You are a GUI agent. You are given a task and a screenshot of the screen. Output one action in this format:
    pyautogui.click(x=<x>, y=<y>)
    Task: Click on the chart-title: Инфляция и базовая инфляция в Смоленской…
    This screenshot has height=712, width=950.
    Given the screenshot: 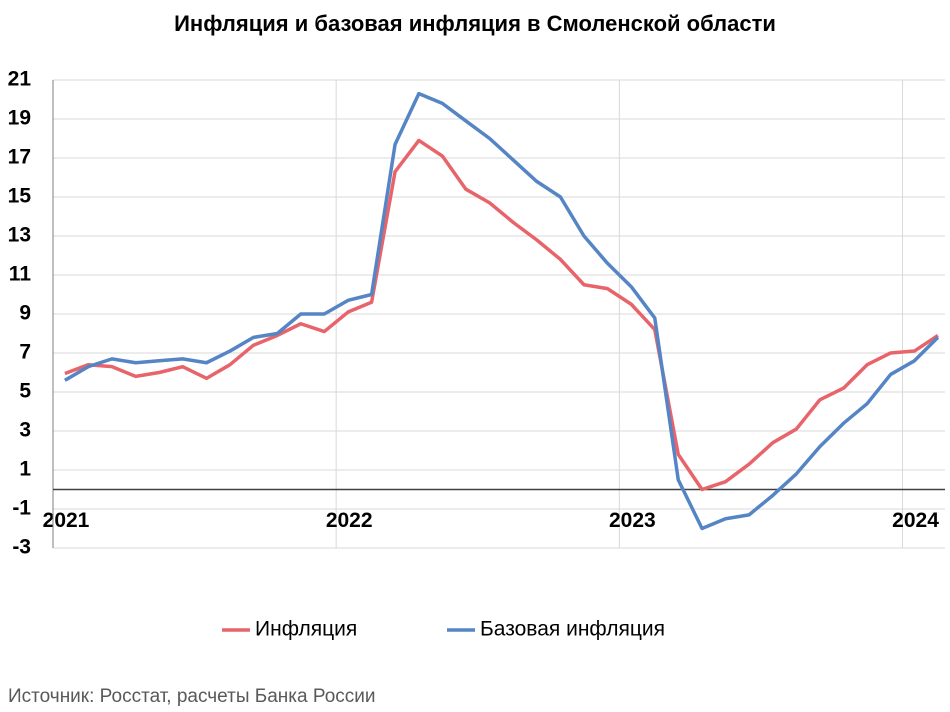 What is the action you would take?
    pyautogui.click(x=475, y=23)
    